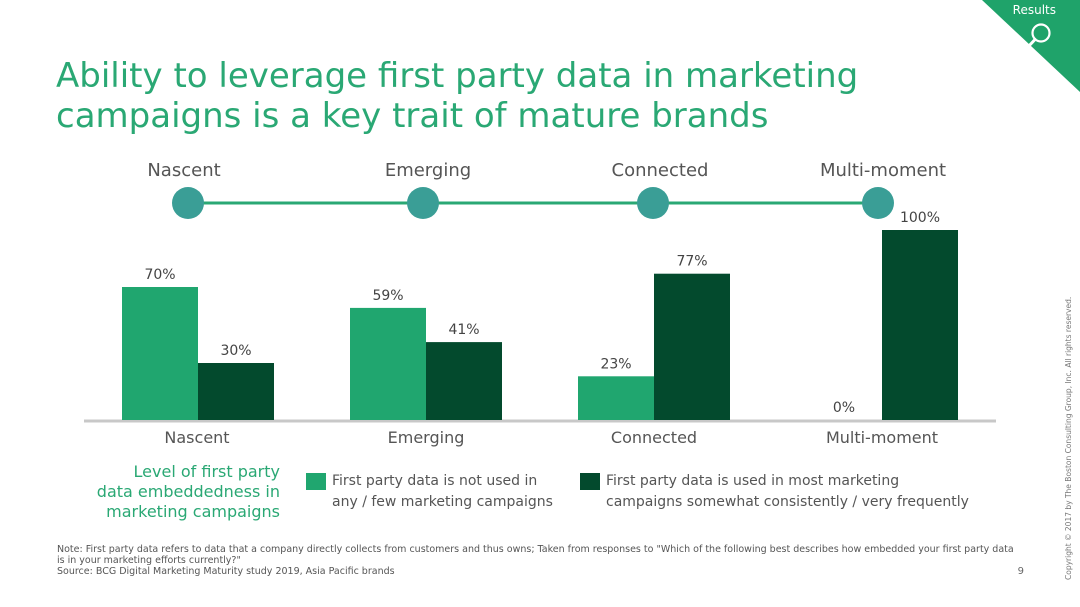  Describe the element at coordinates (160, 353) in the screenshot. I see `bar-nascent-not-used` at that location.